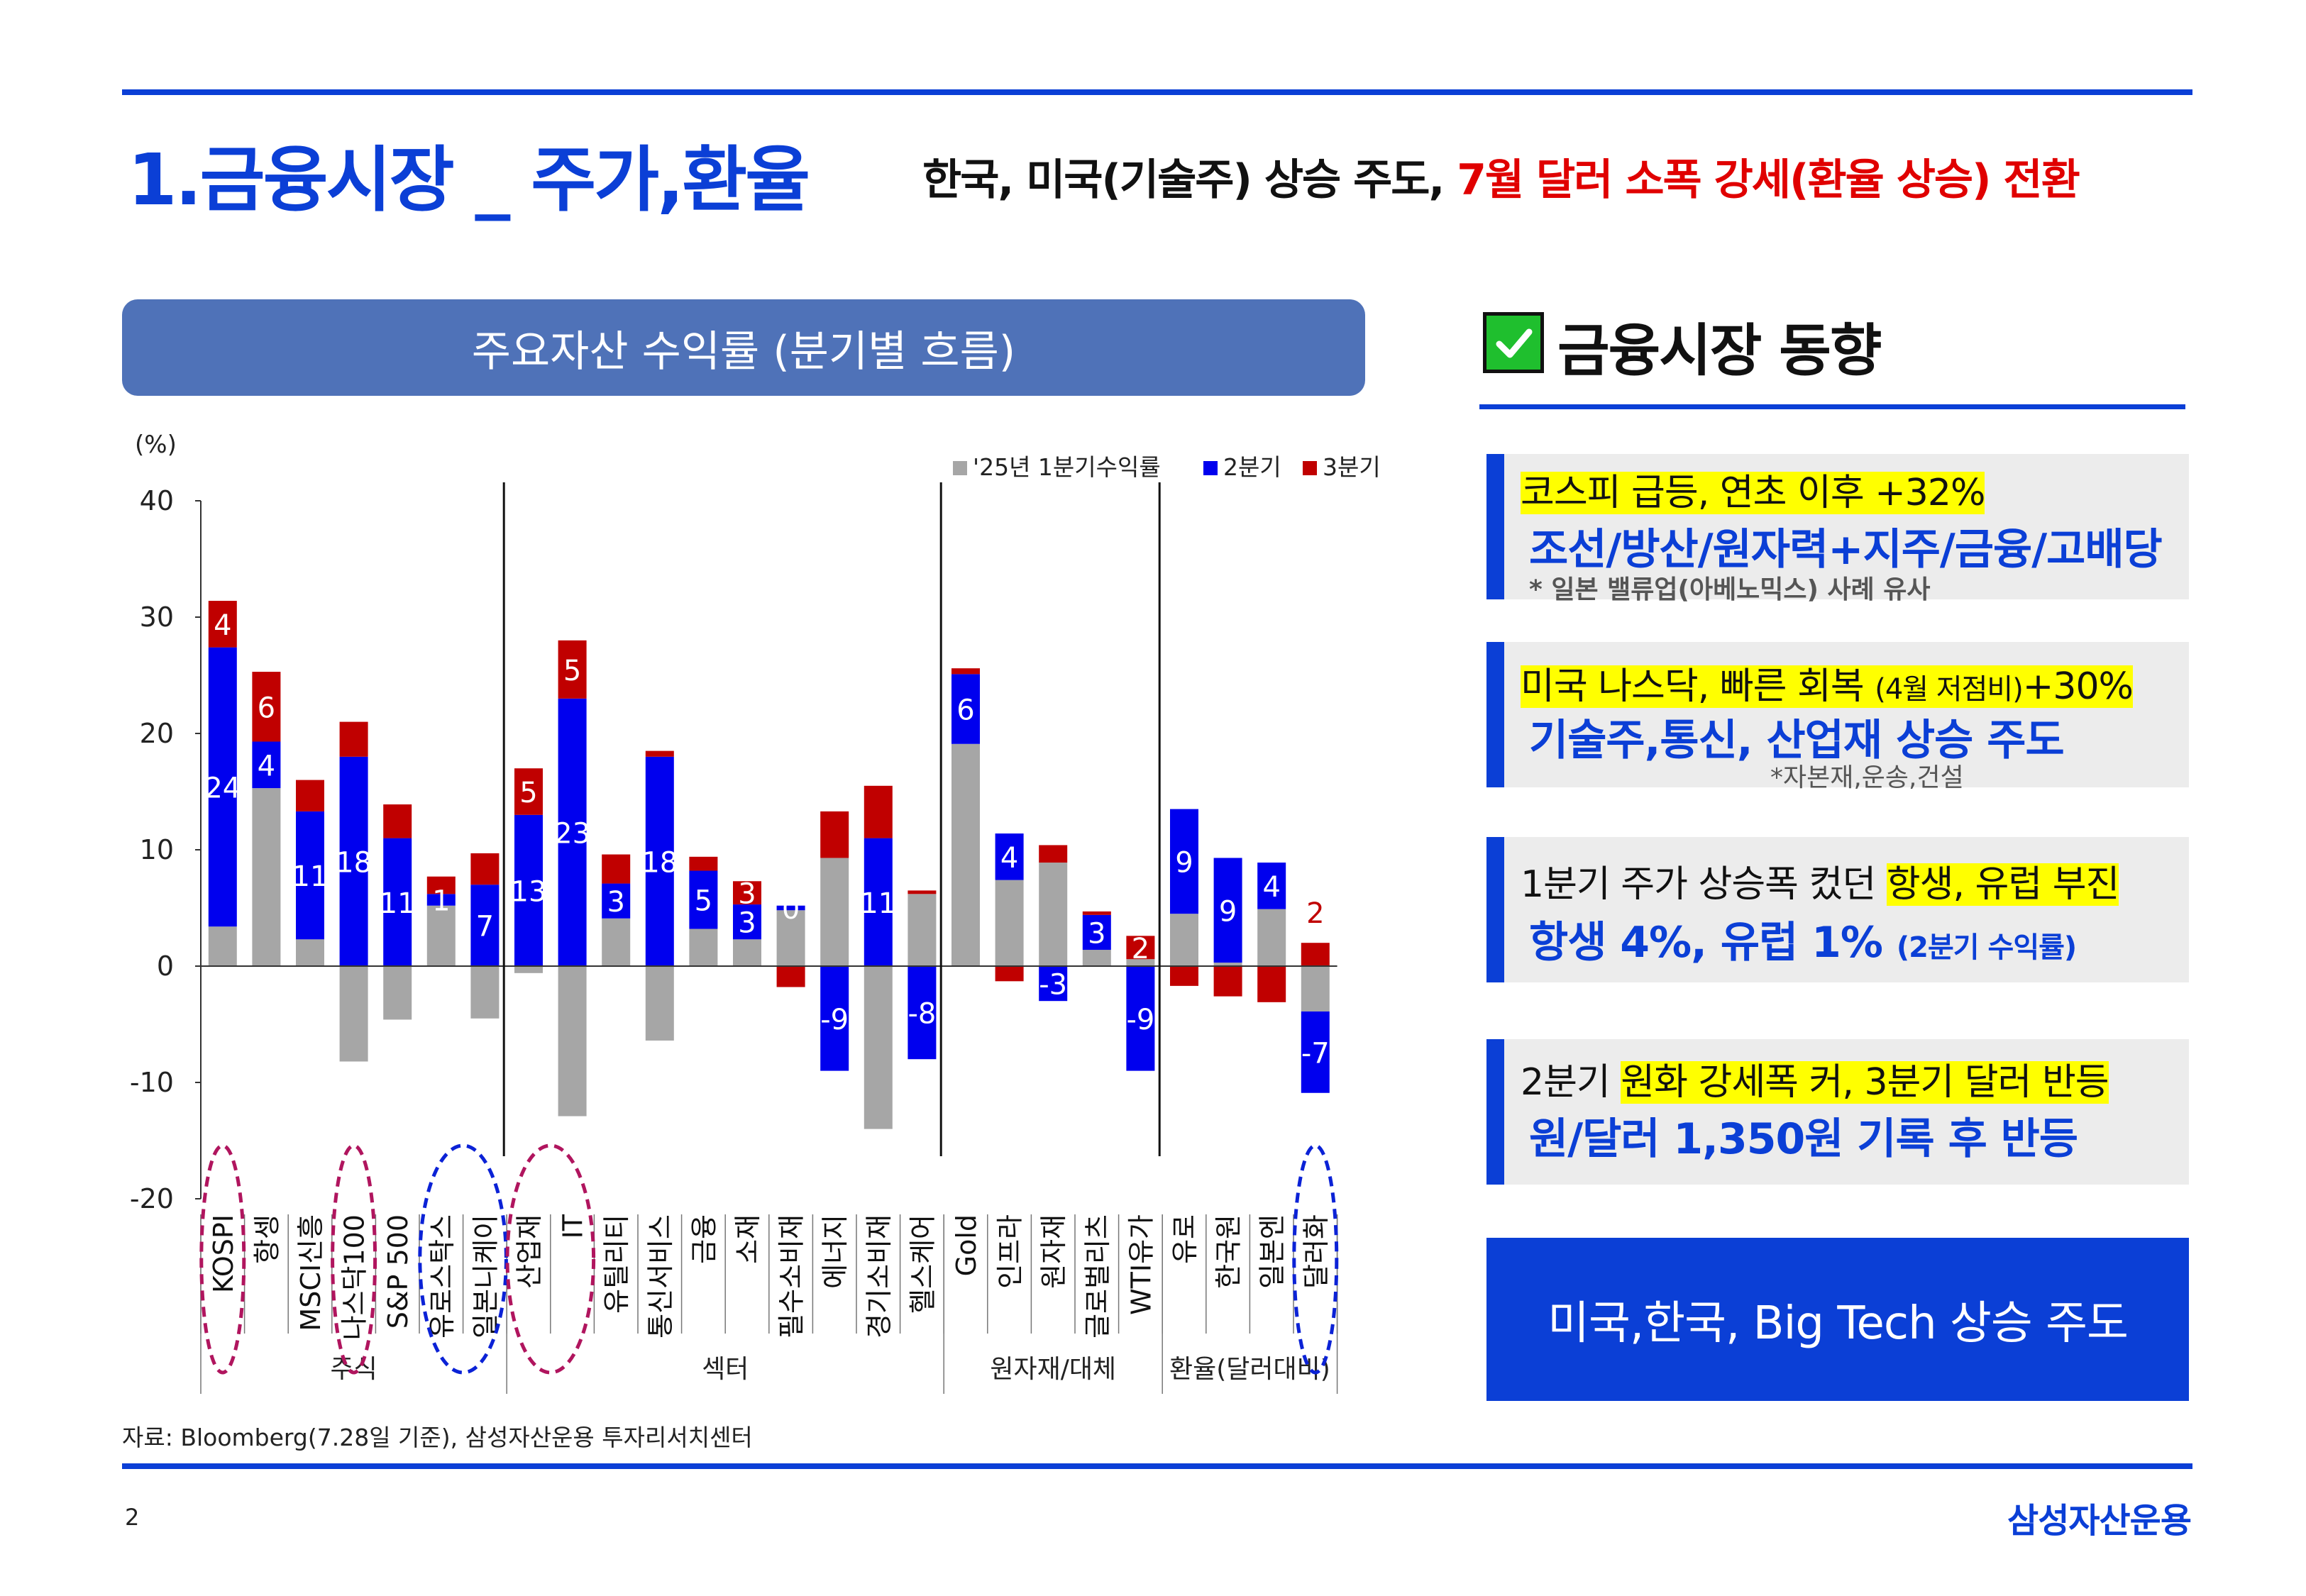 This screenshot has height=1596, width=2306. What do you see at coordinates (1185, 1239) in the screenshot?
I see `category-label: 유로` at bounding box center [1185, 1239].